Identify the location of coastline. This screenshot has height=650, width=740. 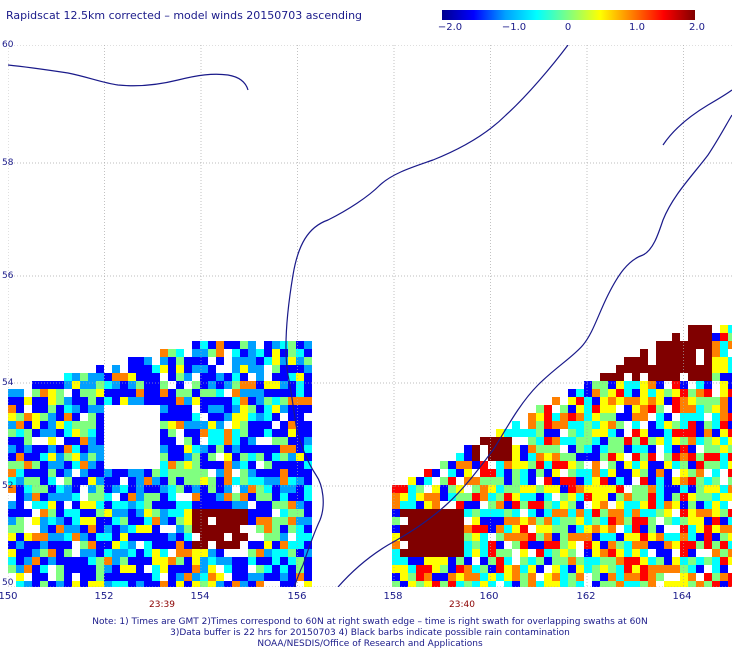
(128, 77).